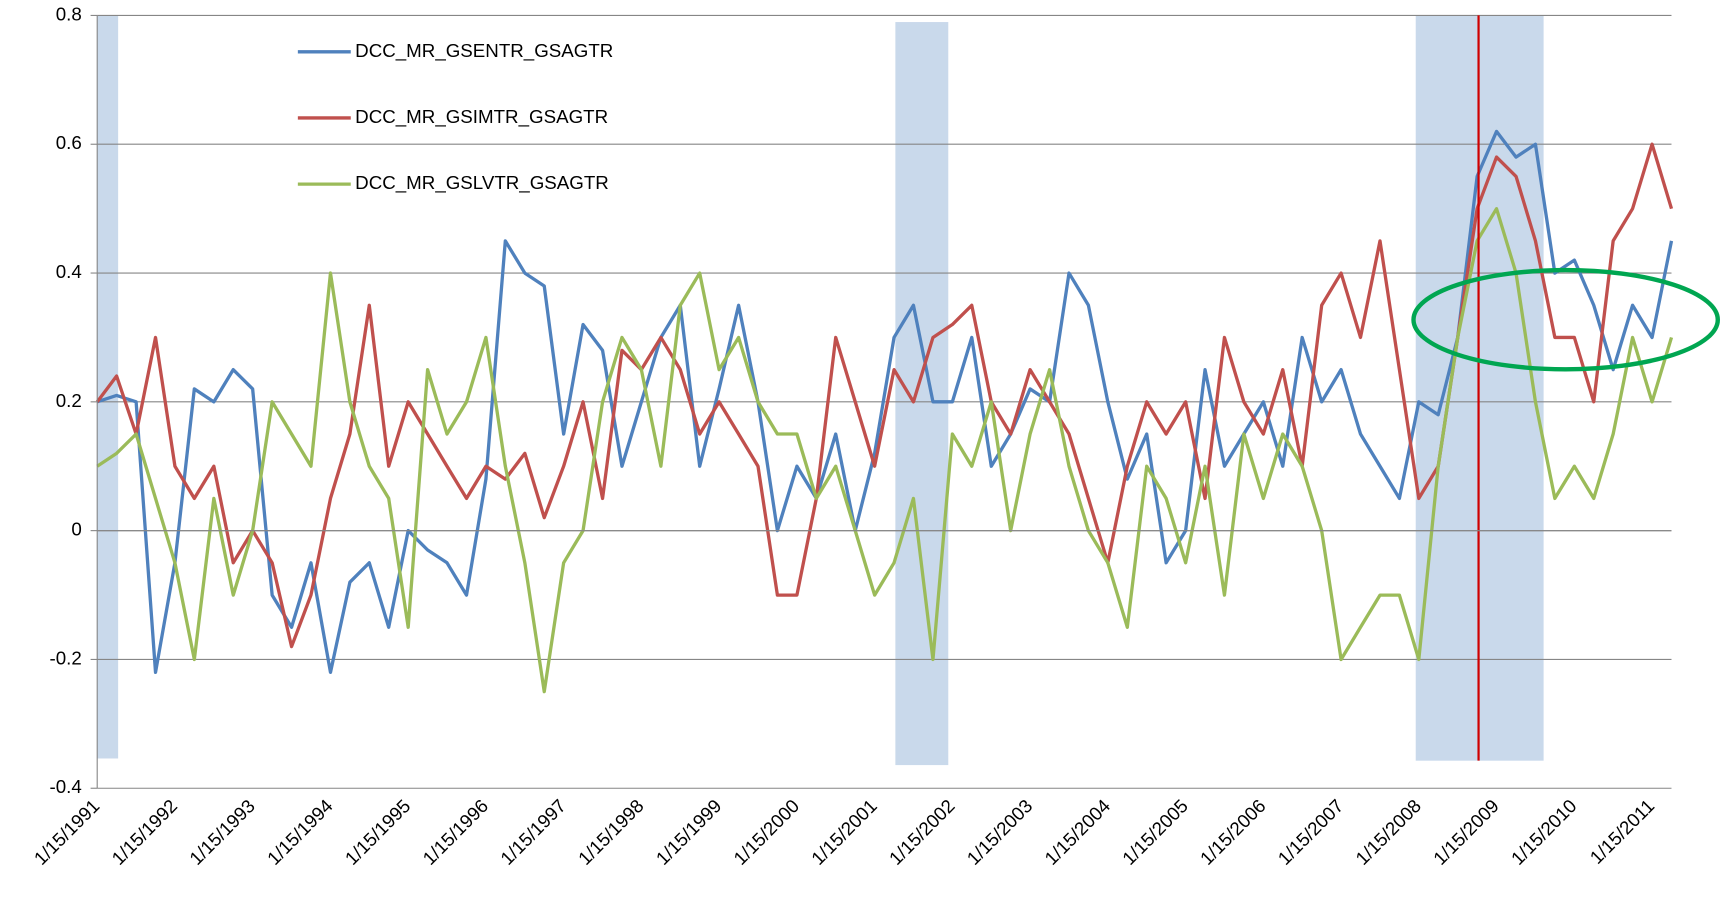  Describe the element at coordinates (69, 142) in the screenshot. I see `y-tick-label: 0.6` at that location.